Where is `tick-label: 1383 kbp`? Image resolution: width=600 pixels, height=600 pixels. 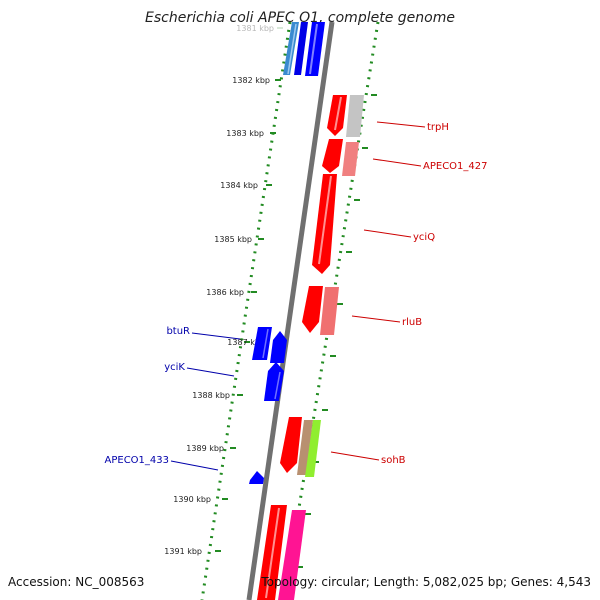 tick-label: 1383 kbp is located at coordinates (245, 133).